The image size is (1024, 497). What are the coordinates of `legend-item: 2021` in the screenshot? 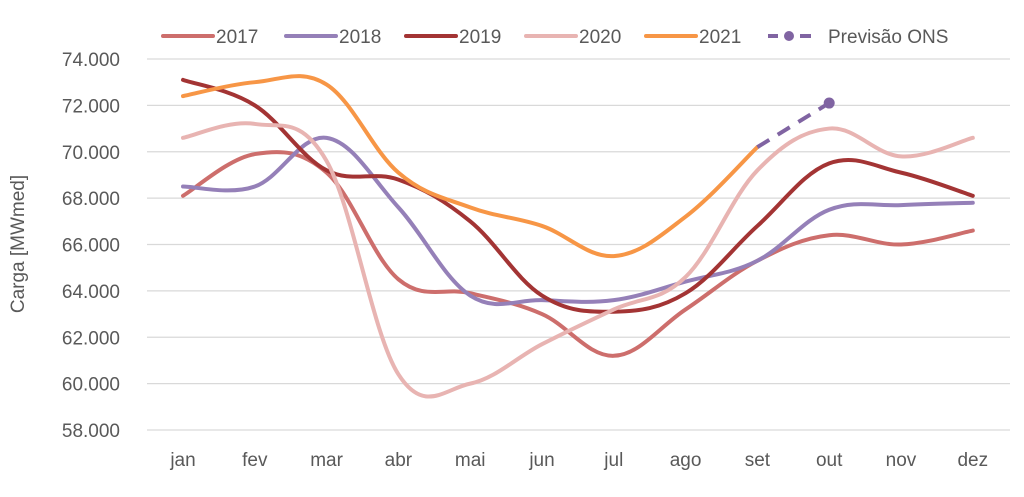 It's located at (692, 37).